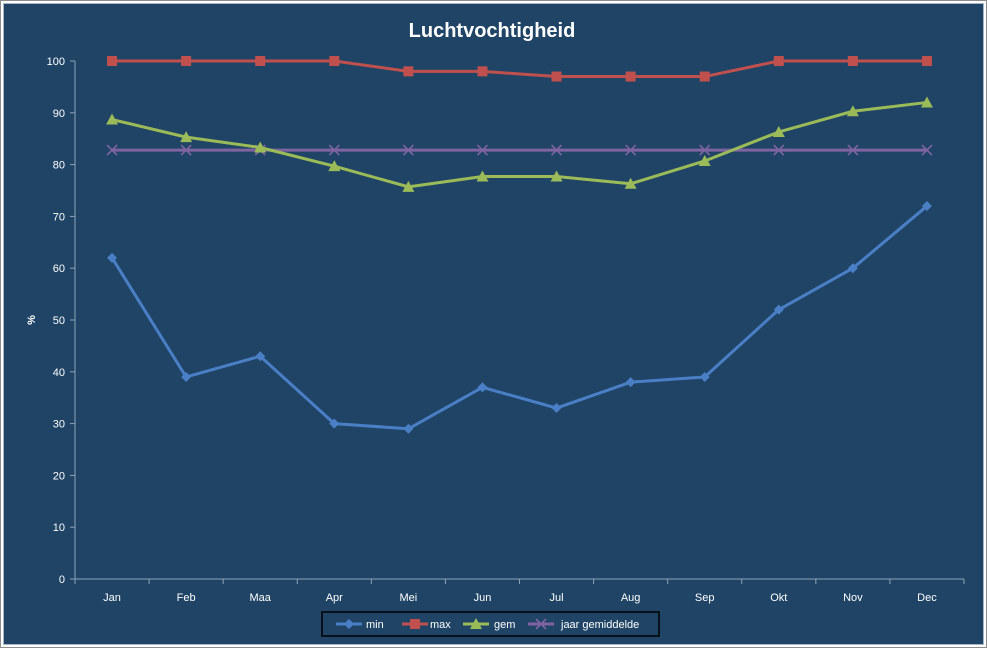 This screenshot has height=648, width=987. What do you see at coordinates (504, 625) in the screenshot?
I see `legend-label-gem: gem` at bounding box center [504, 625].